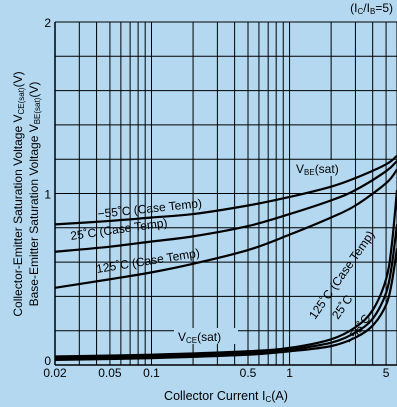 This screenshot has height=407, width=397. I want to click on x-tick-label: 5, so click(386, 373).